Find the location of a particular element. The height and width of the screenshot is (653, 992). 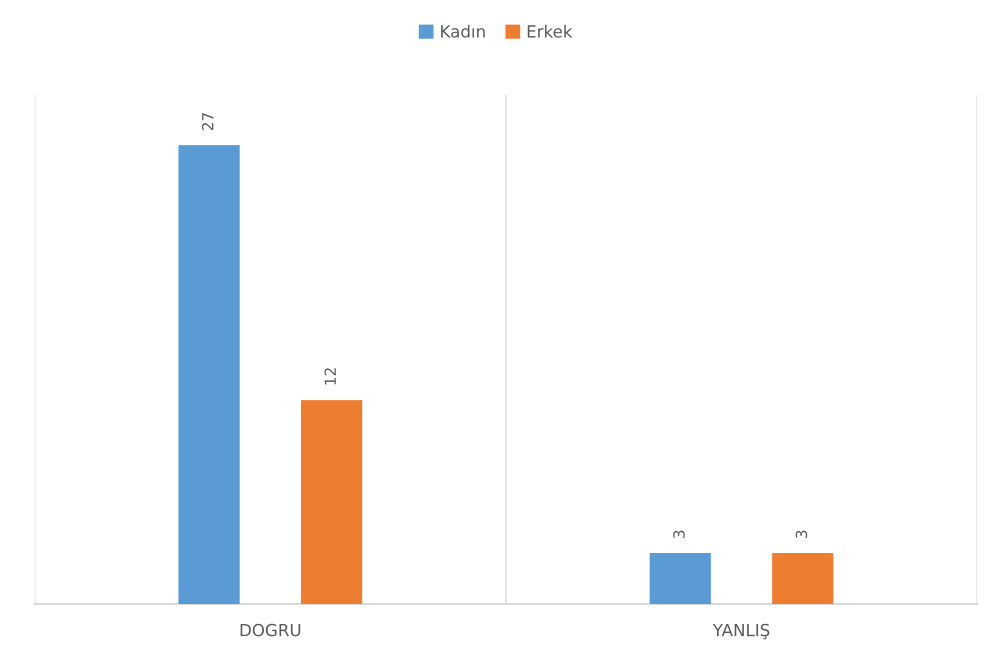

legend-label: Kadın is located at coordinates (463, 31).